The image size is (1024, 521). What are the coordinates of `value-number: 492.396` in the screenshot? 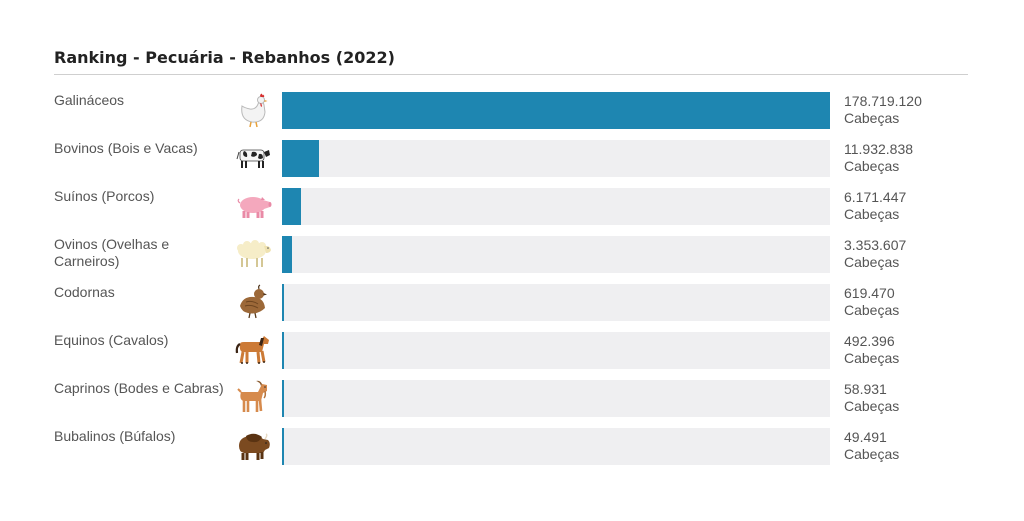 It's located at (869, 341).